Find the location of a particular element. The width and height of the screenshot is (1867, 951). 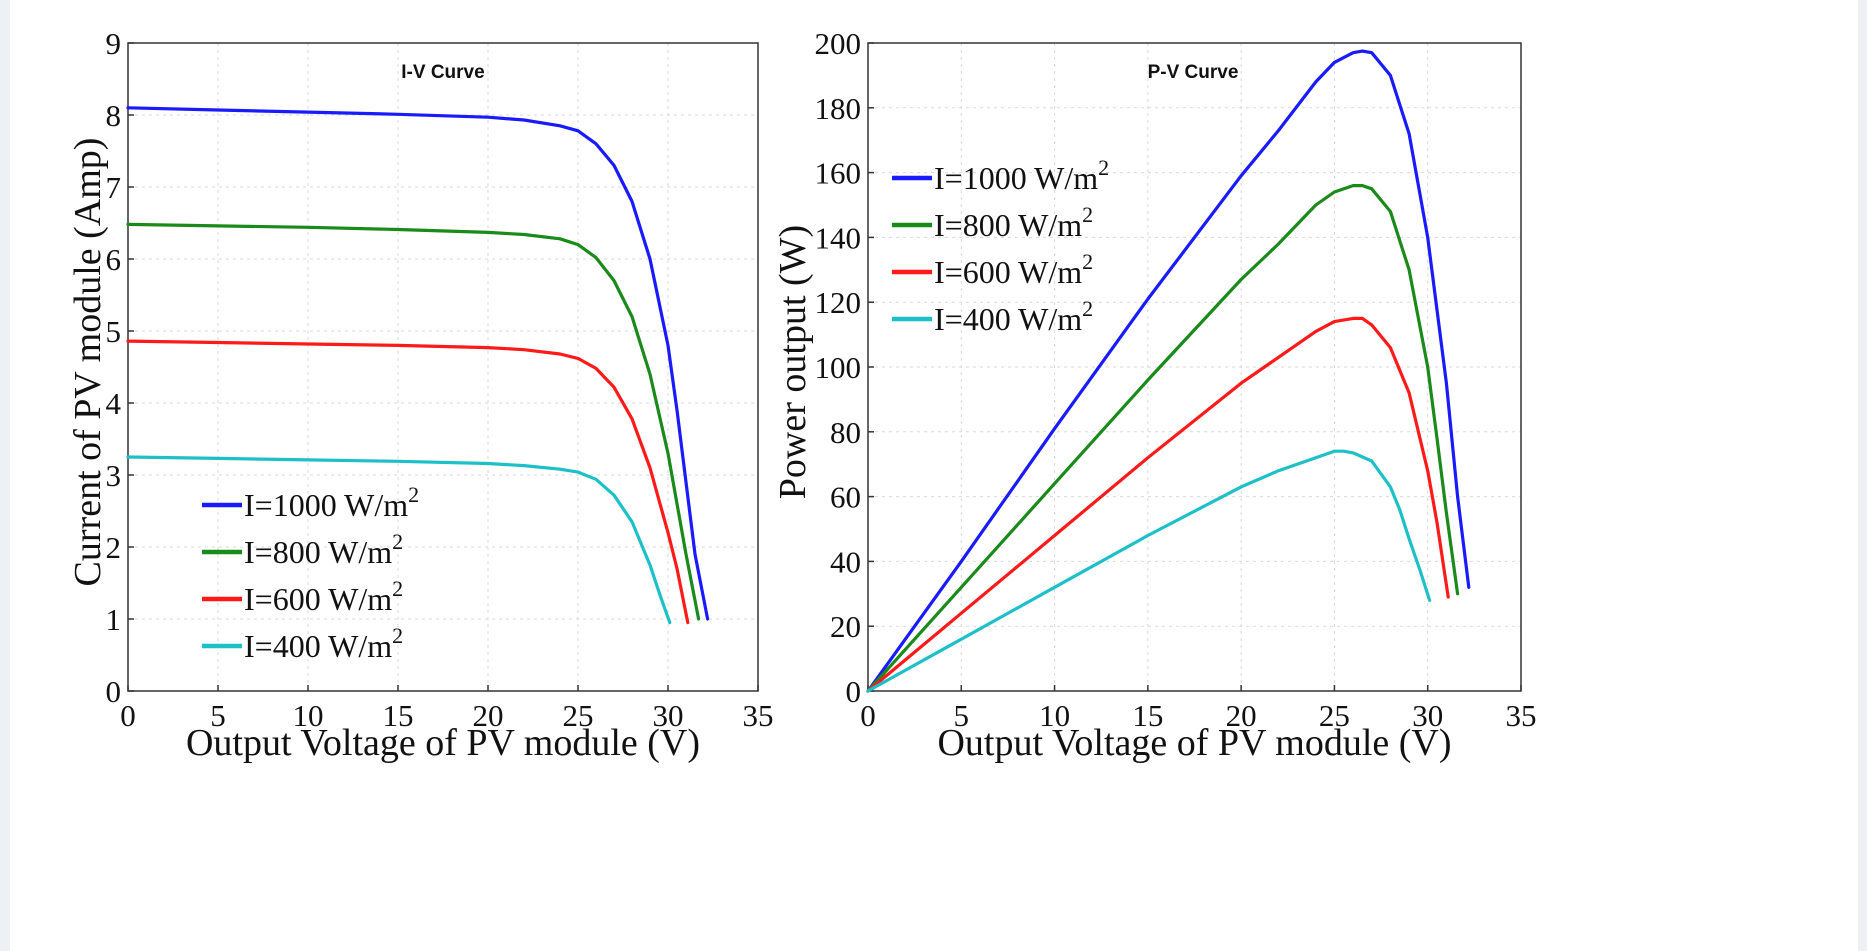

y-tick-label: 40 is located at coordinates (845, 561).